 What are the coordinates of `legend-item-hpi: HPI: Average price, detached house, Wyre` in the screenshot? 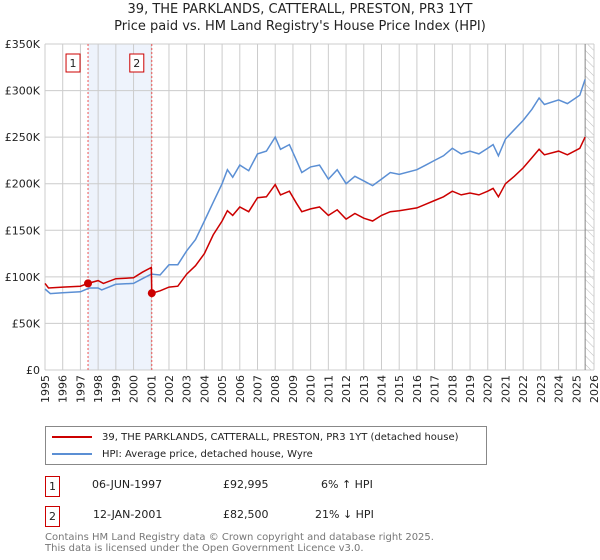 It's located at (182, 454).